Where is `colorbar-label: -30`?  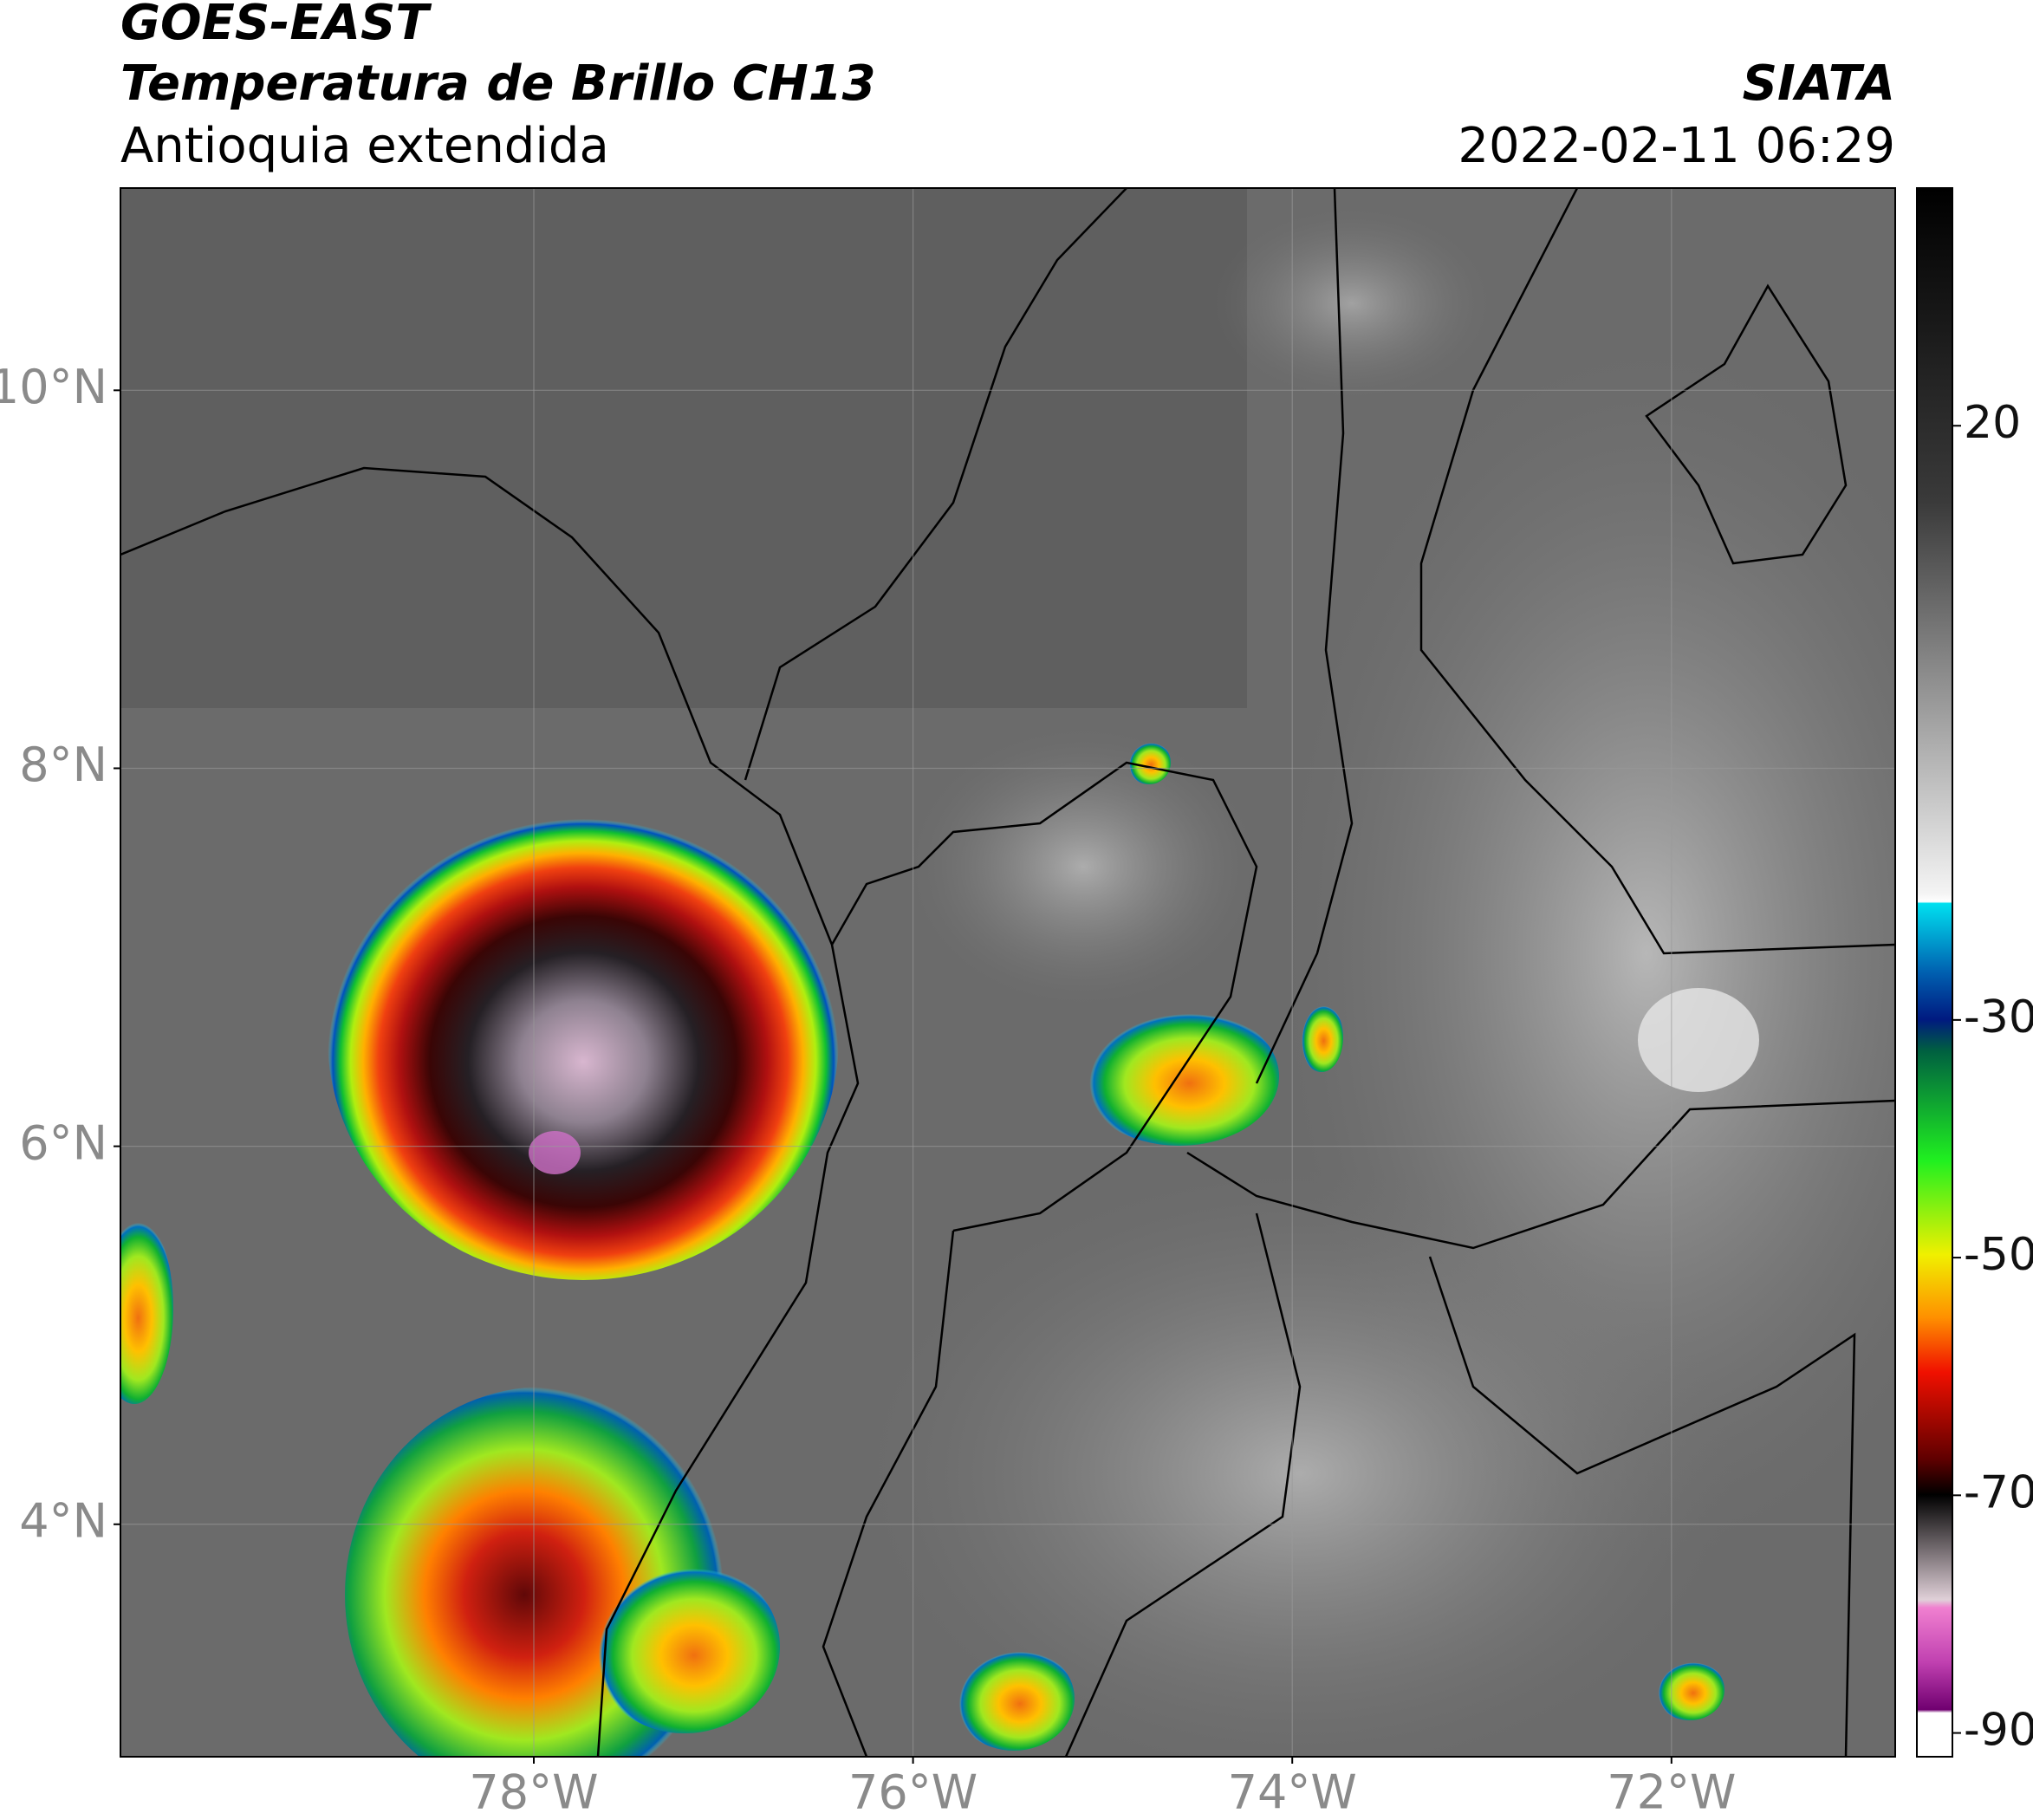 colorbar-label: -30 is located at coordinates (1998, 1017).